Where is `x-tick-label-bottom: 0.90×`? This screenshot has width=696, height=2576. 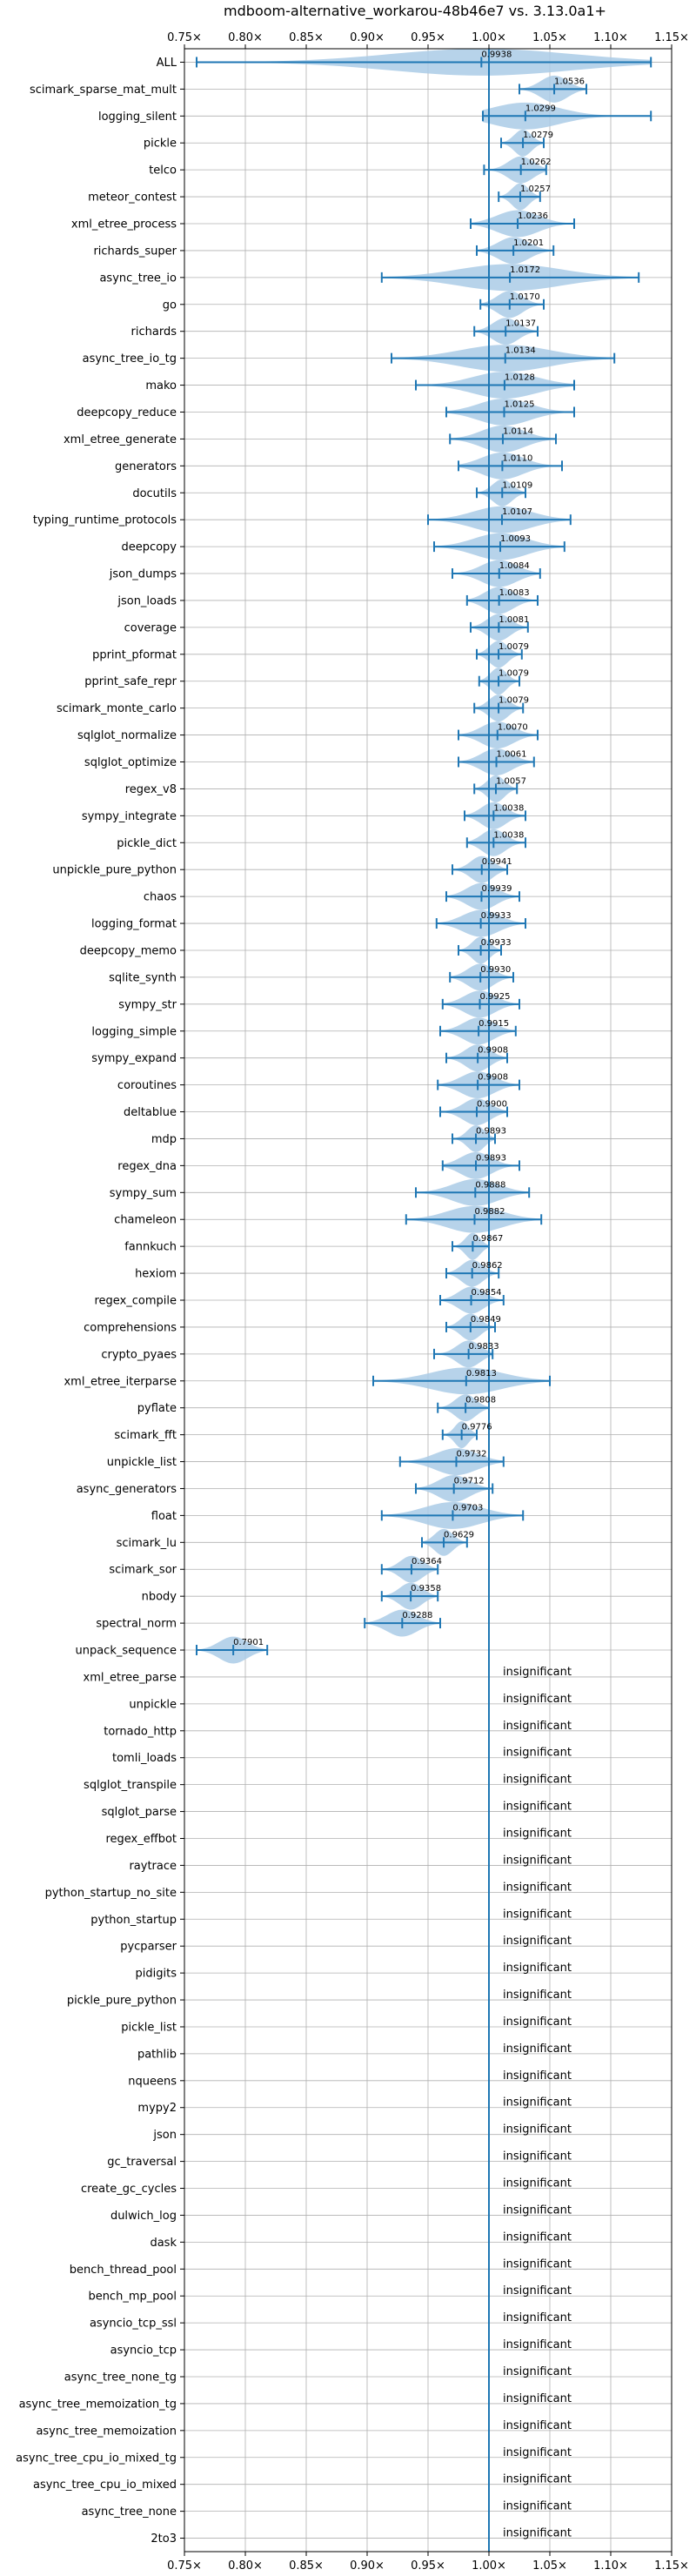 x-tick-label-bottom: 0.90× is located at coordinates (367, 2566).